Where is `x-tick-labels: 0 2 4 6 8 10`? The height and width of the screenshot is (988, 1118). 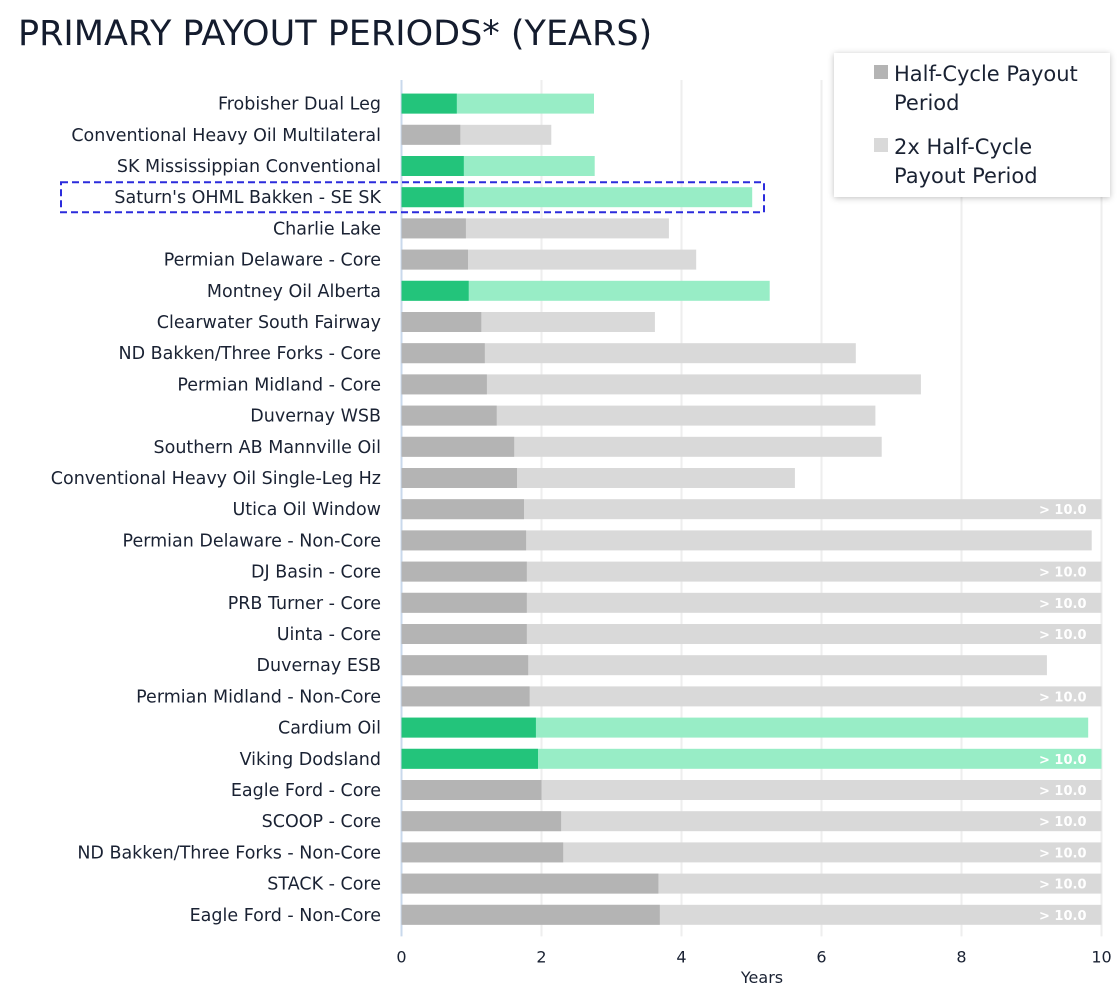
x-tick-labels: 0 2 4 6 8 10 is located at coordinates (753, 956).